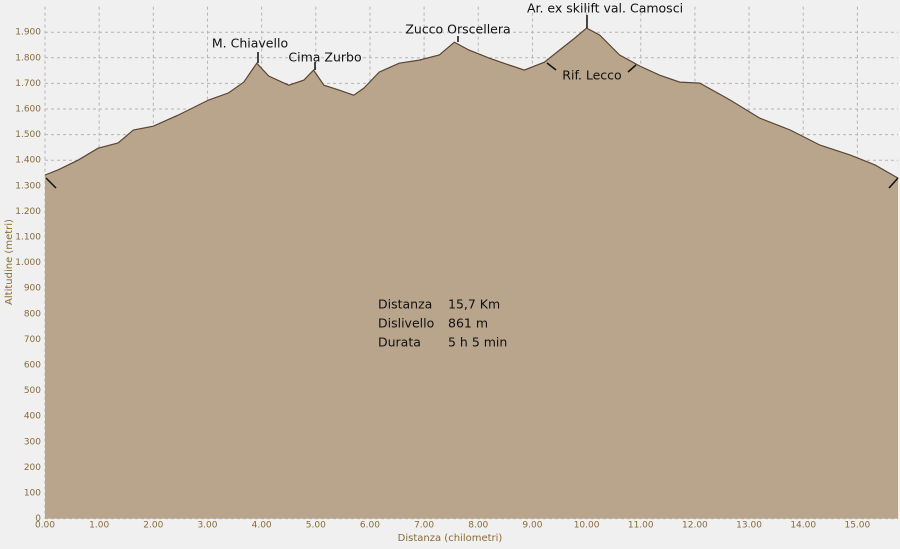 The image size is (900, 549). Describe the element at coordinates (32, 442) in the screenshot. I see `y-tick-label: 300` at that location.